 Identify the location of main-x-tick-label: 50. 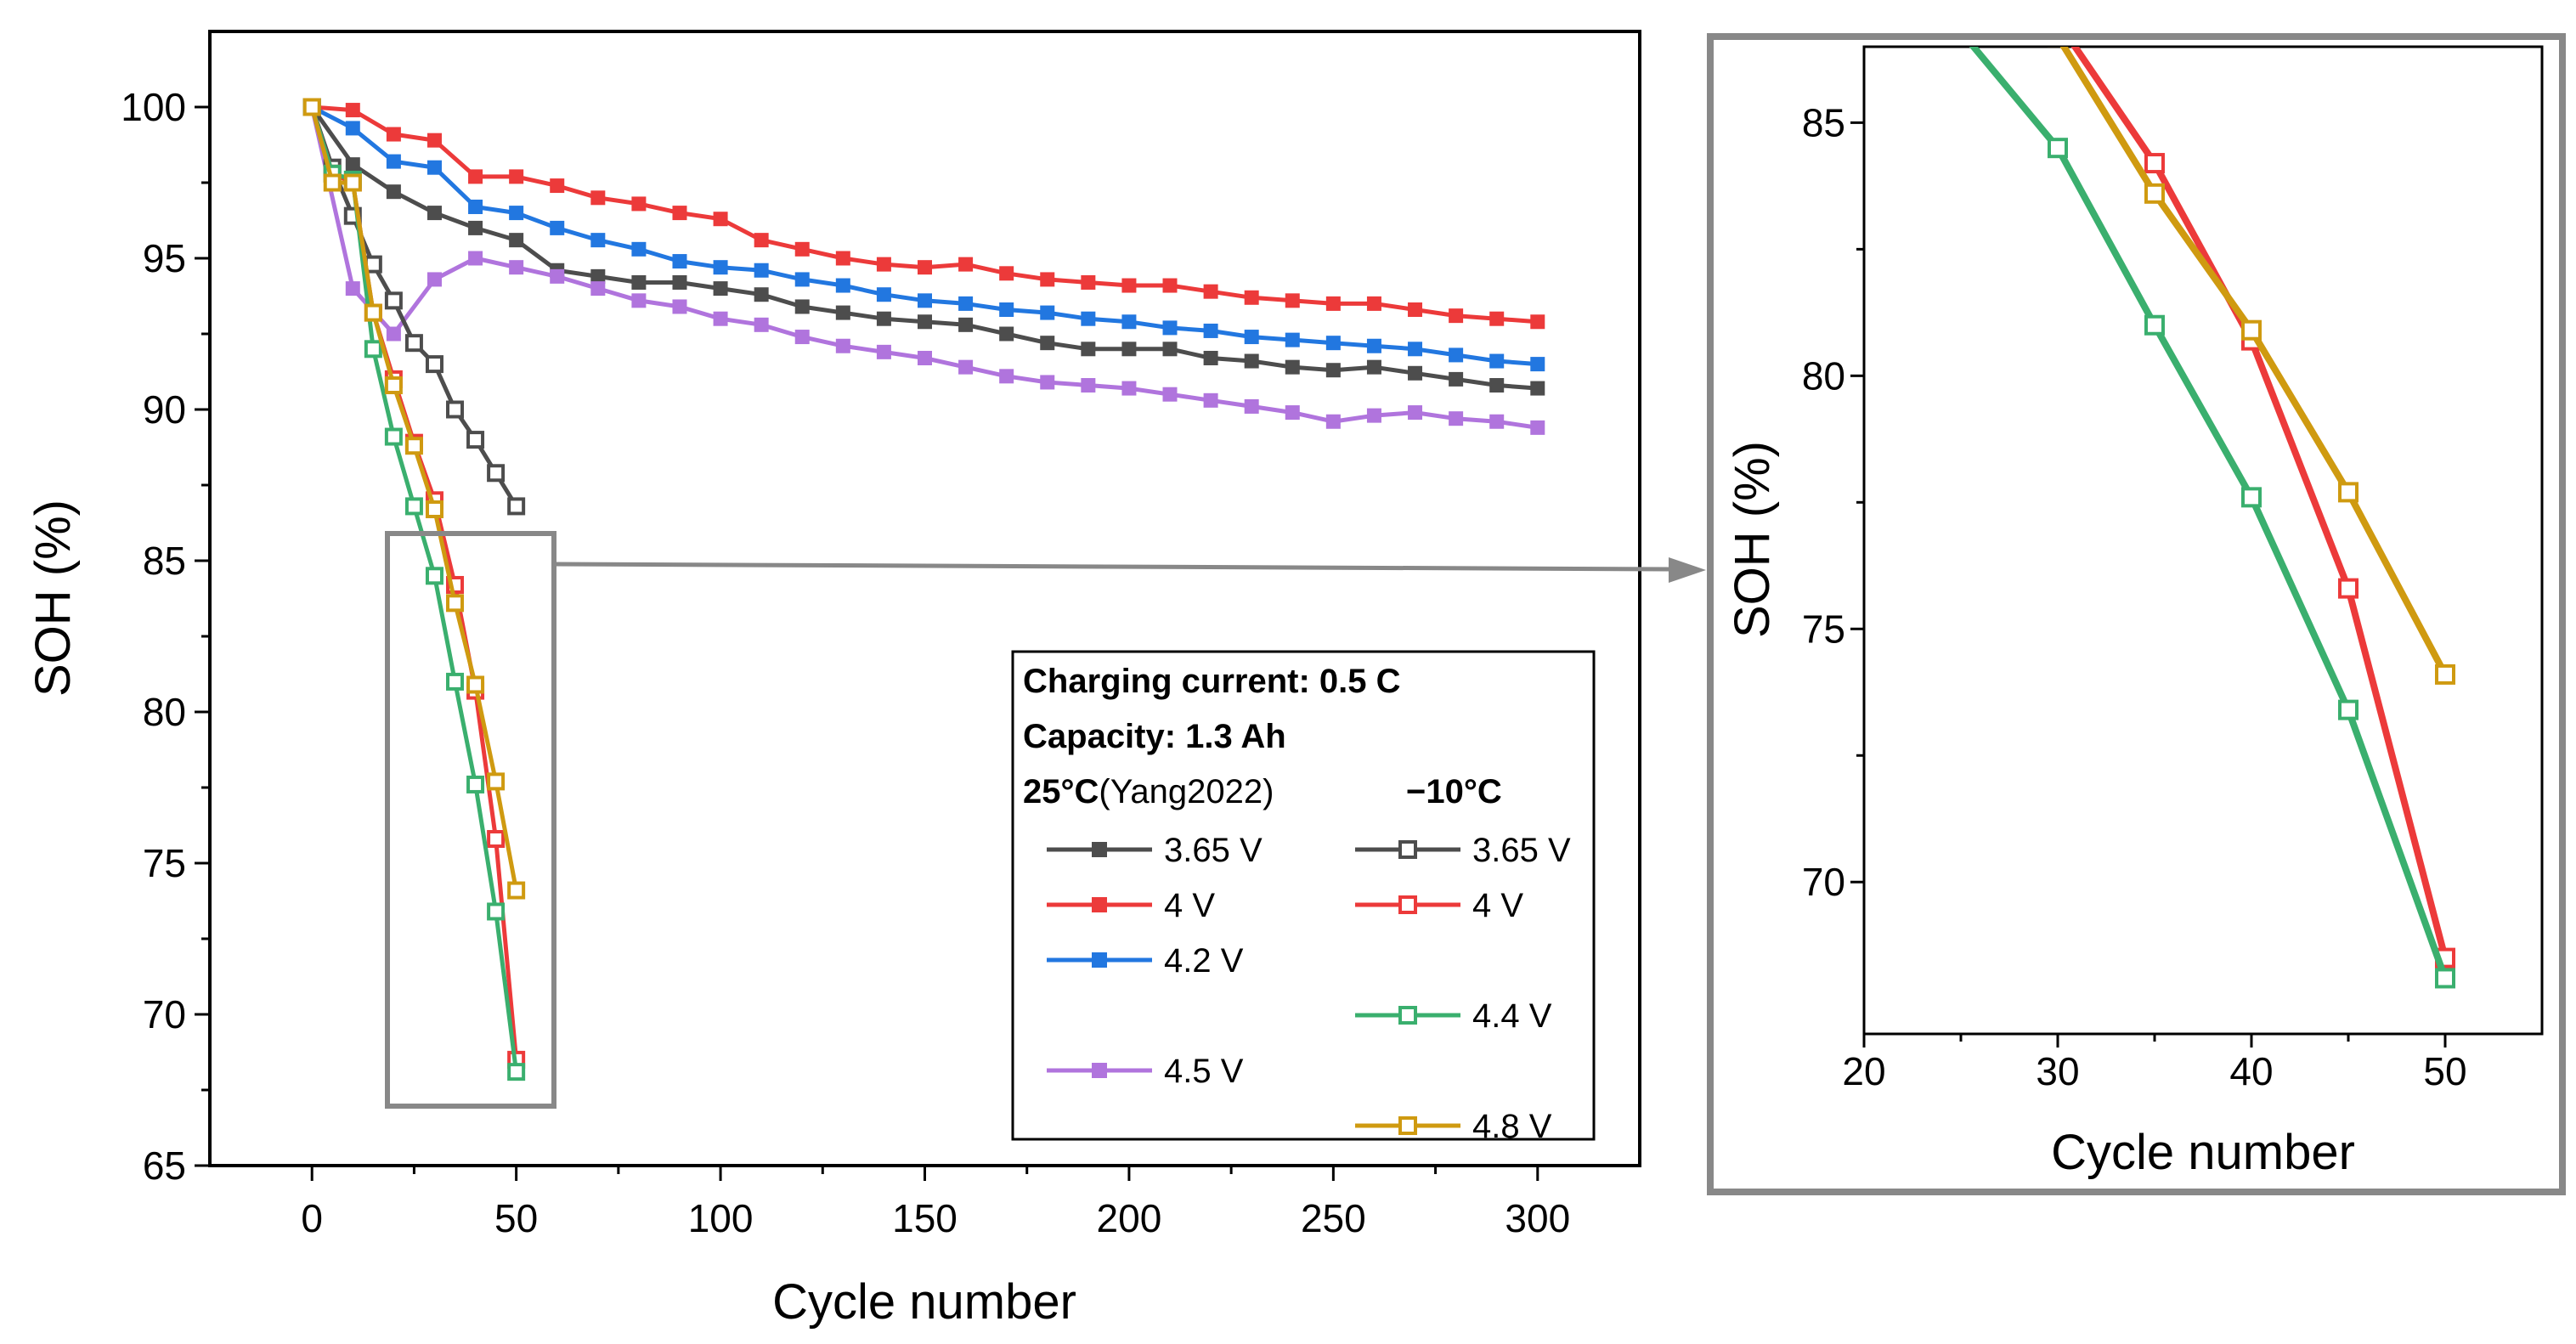
(516, 1218).